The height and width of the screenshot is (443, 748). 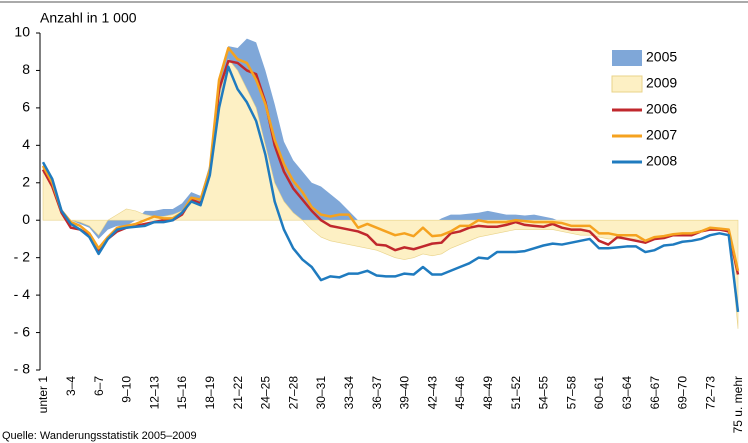 I want to click on y-tick-label: 2, so click(x=26, y=181).